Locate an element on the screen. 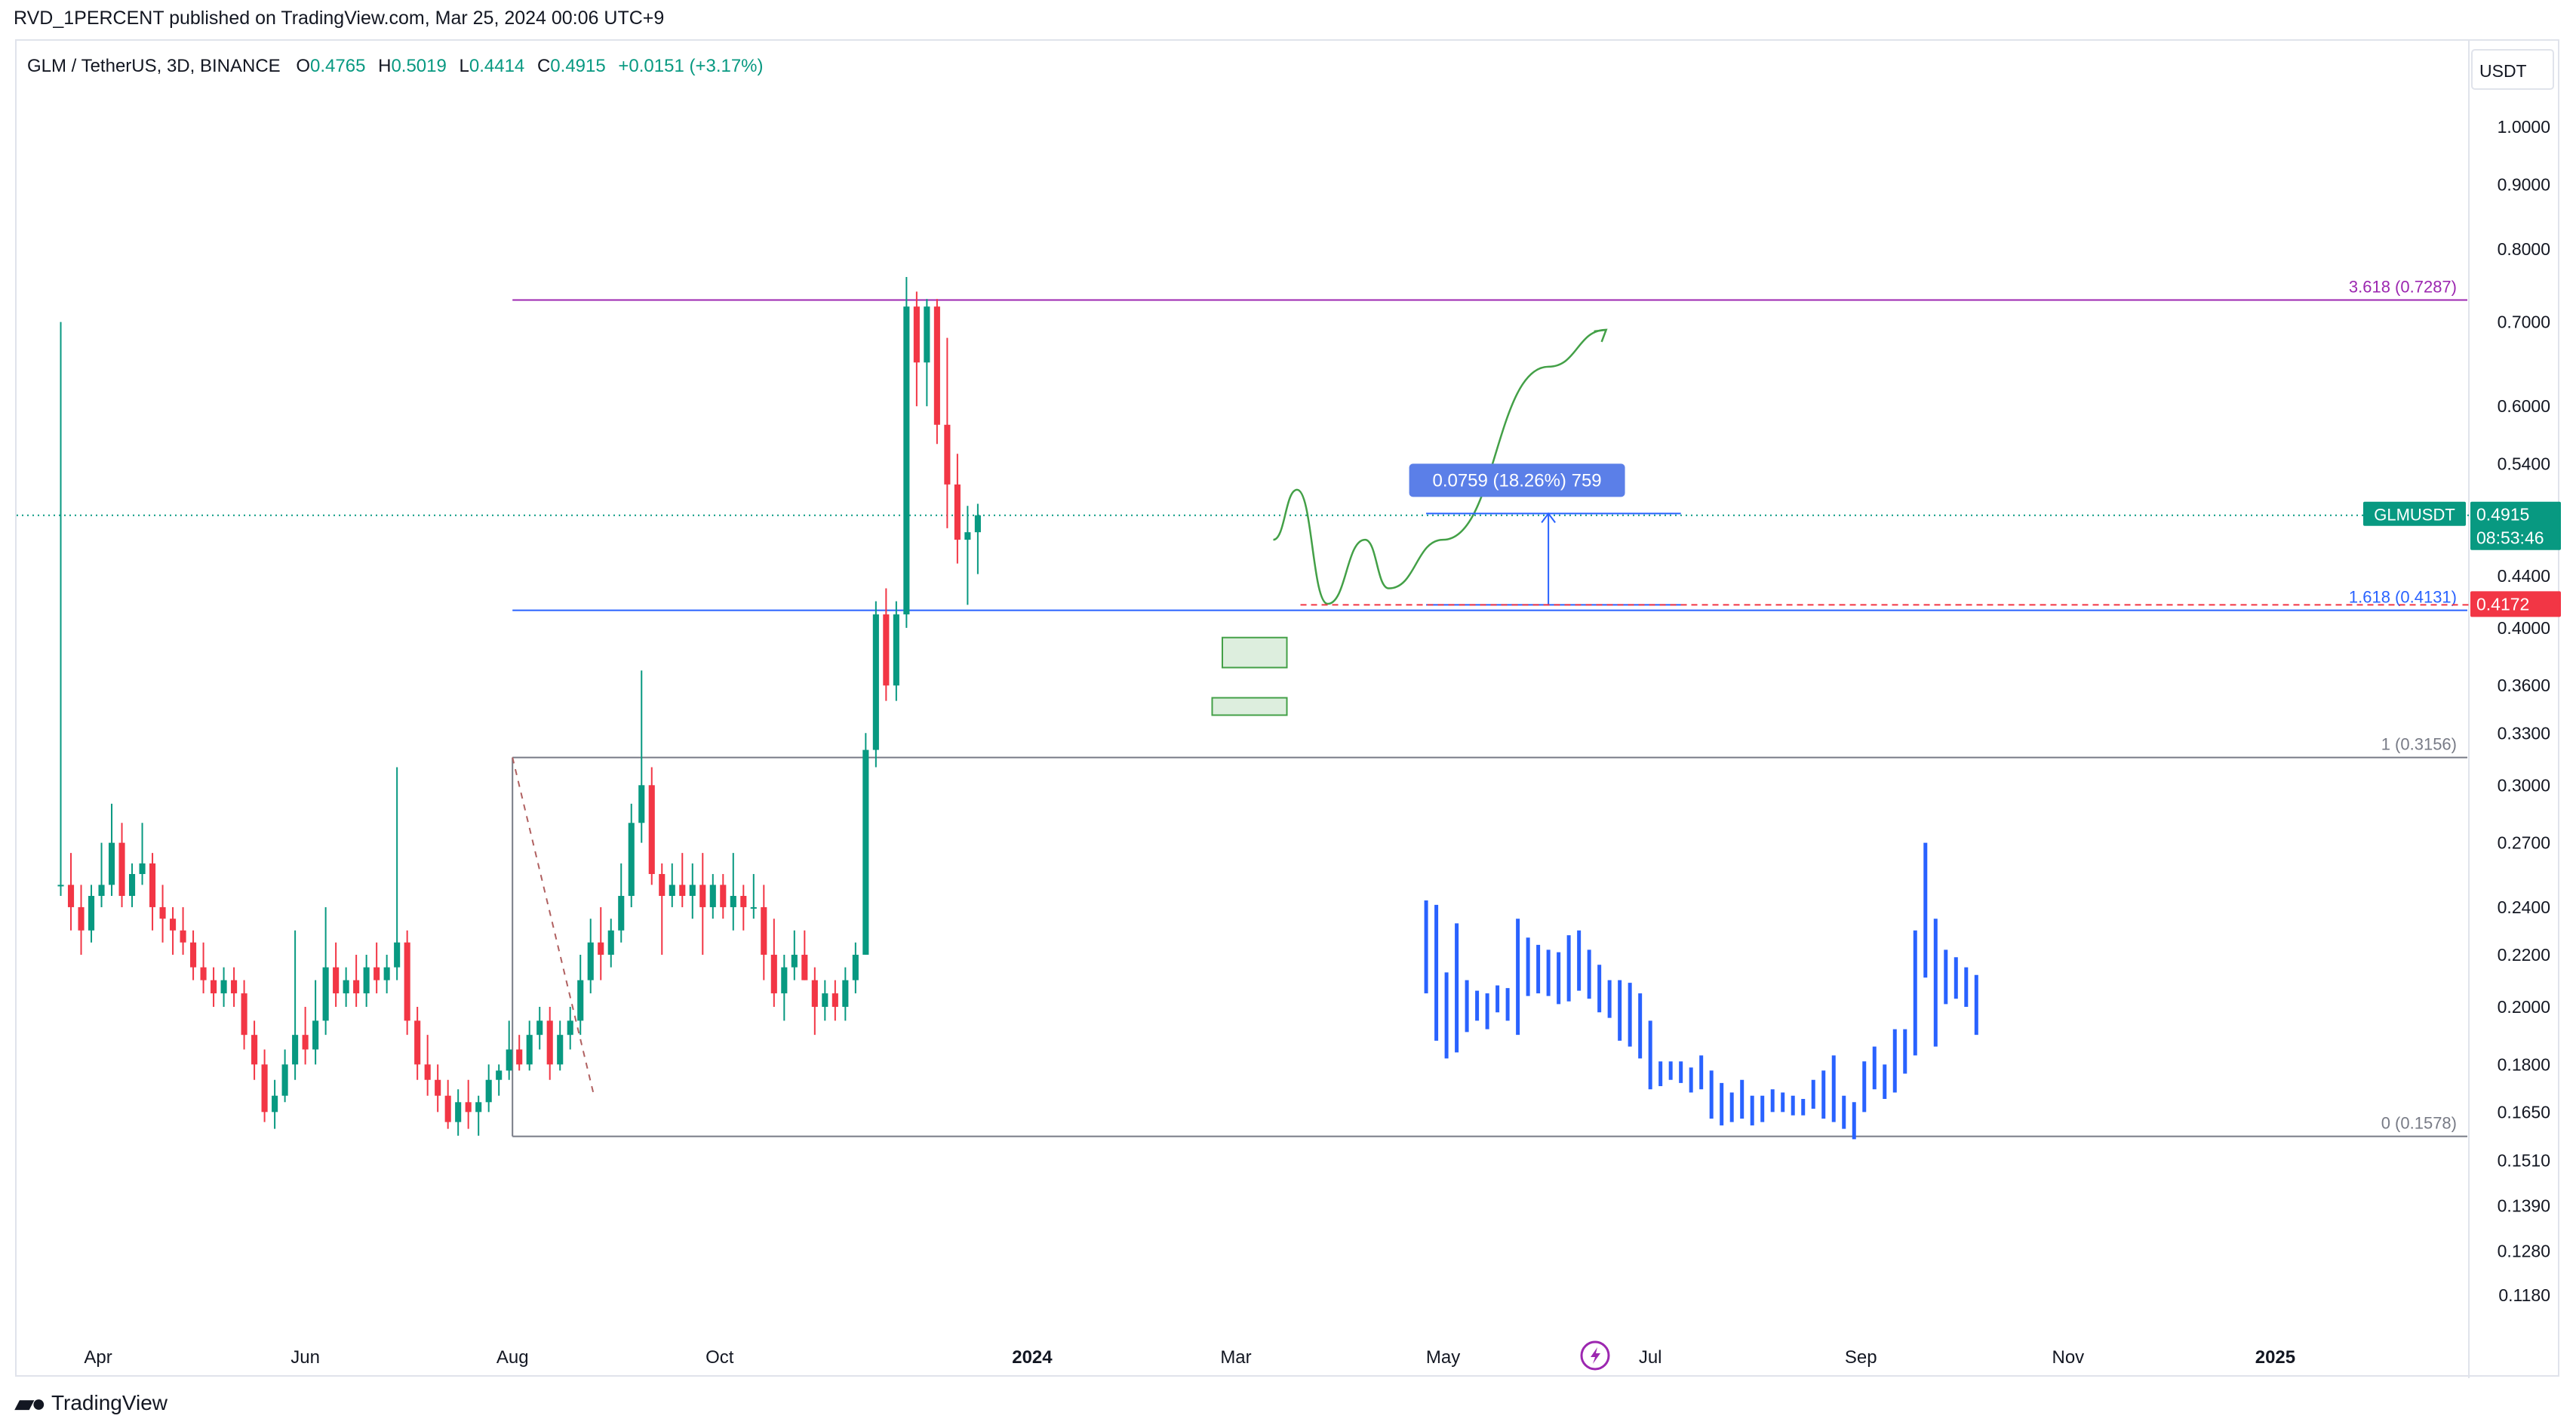 The width and height of the screenshot is (2576, 1428). price-tick-label: 0.3000 is located at coordinates (2524, 785).